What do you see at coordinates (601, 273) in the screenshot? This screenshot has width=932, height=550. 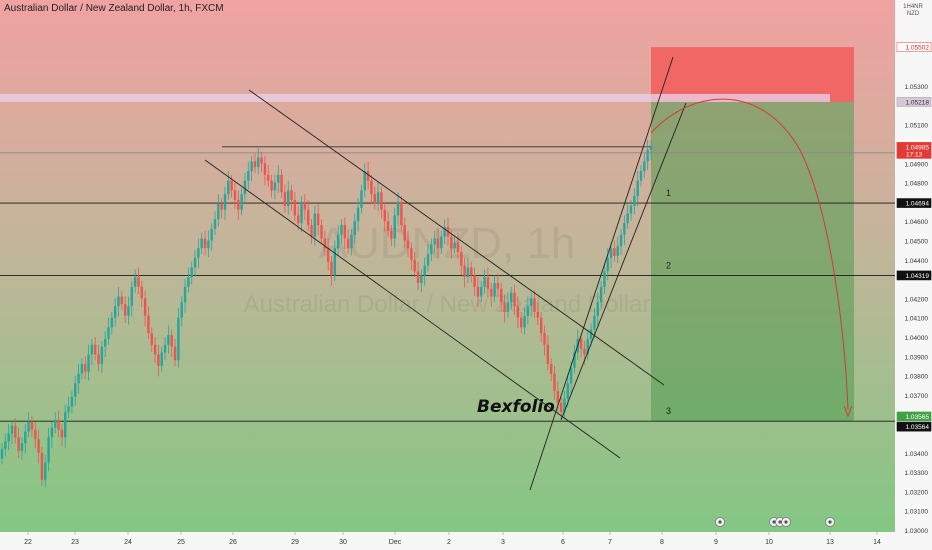 I see `ascending-channel-outer` at bounding box center [601, 273].